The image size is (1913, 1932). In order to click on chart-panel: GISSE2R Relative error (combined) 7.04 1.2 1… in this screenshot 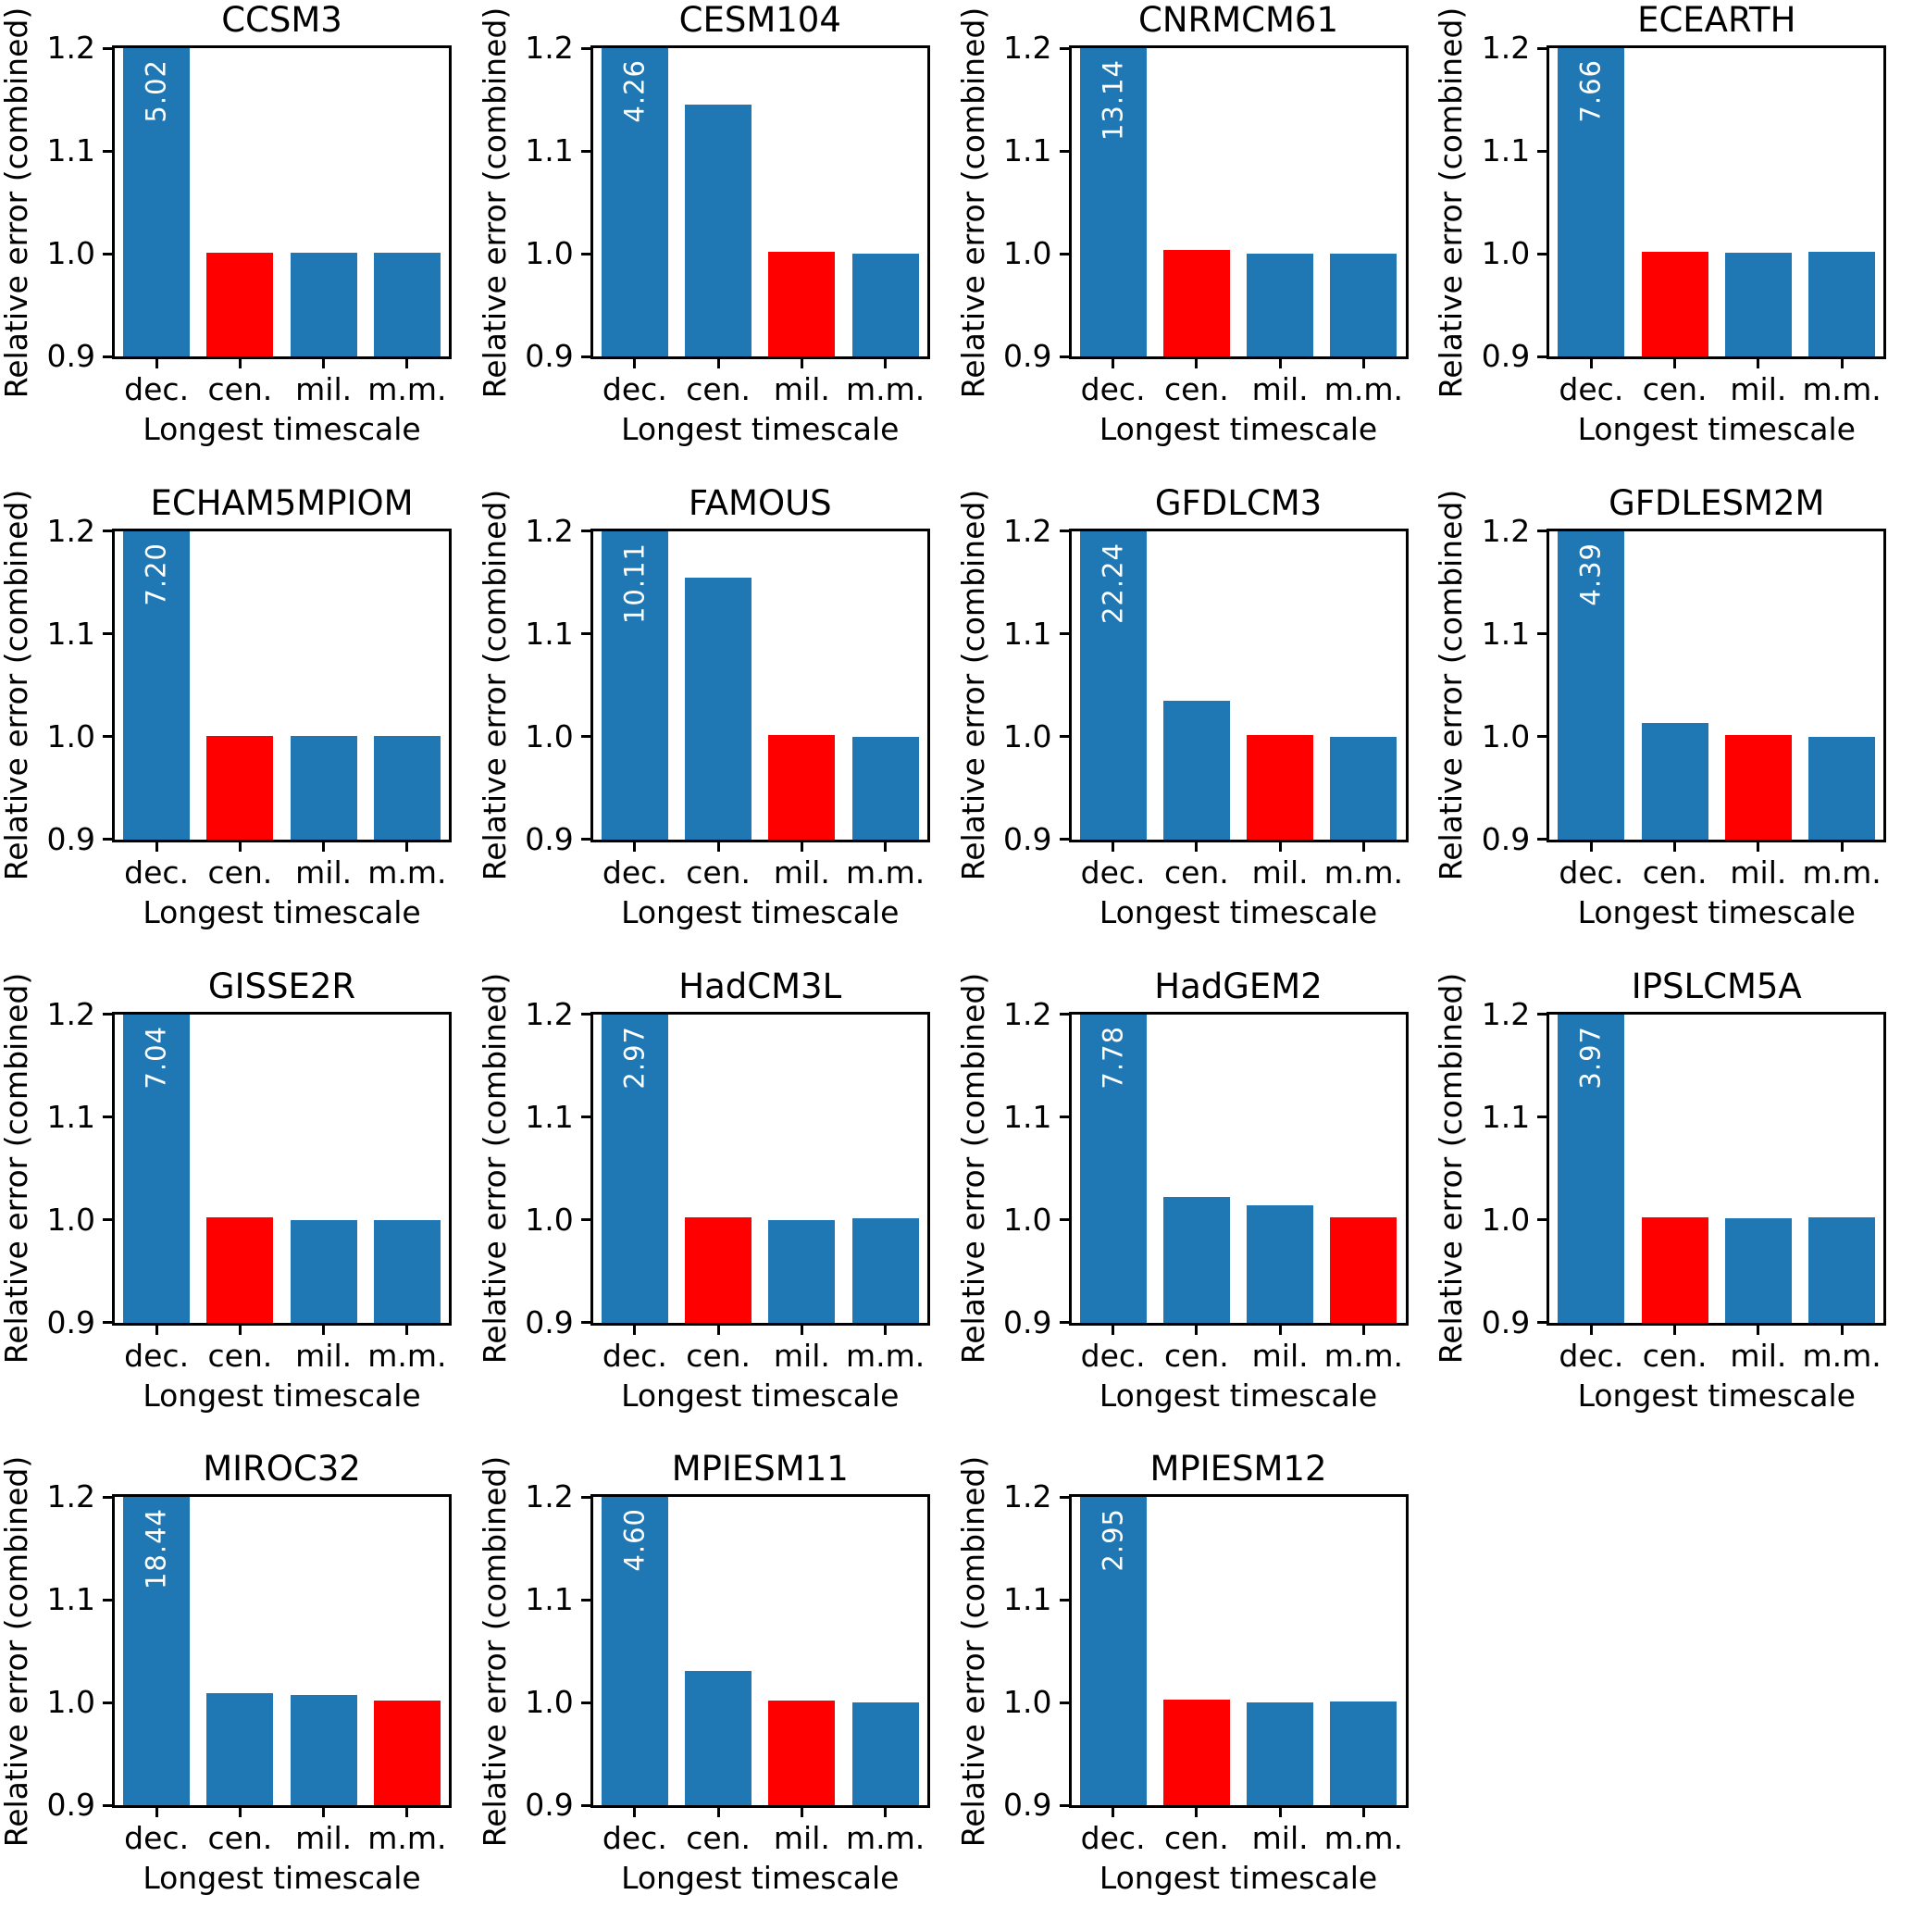, I will do `click(239, 1208)`.